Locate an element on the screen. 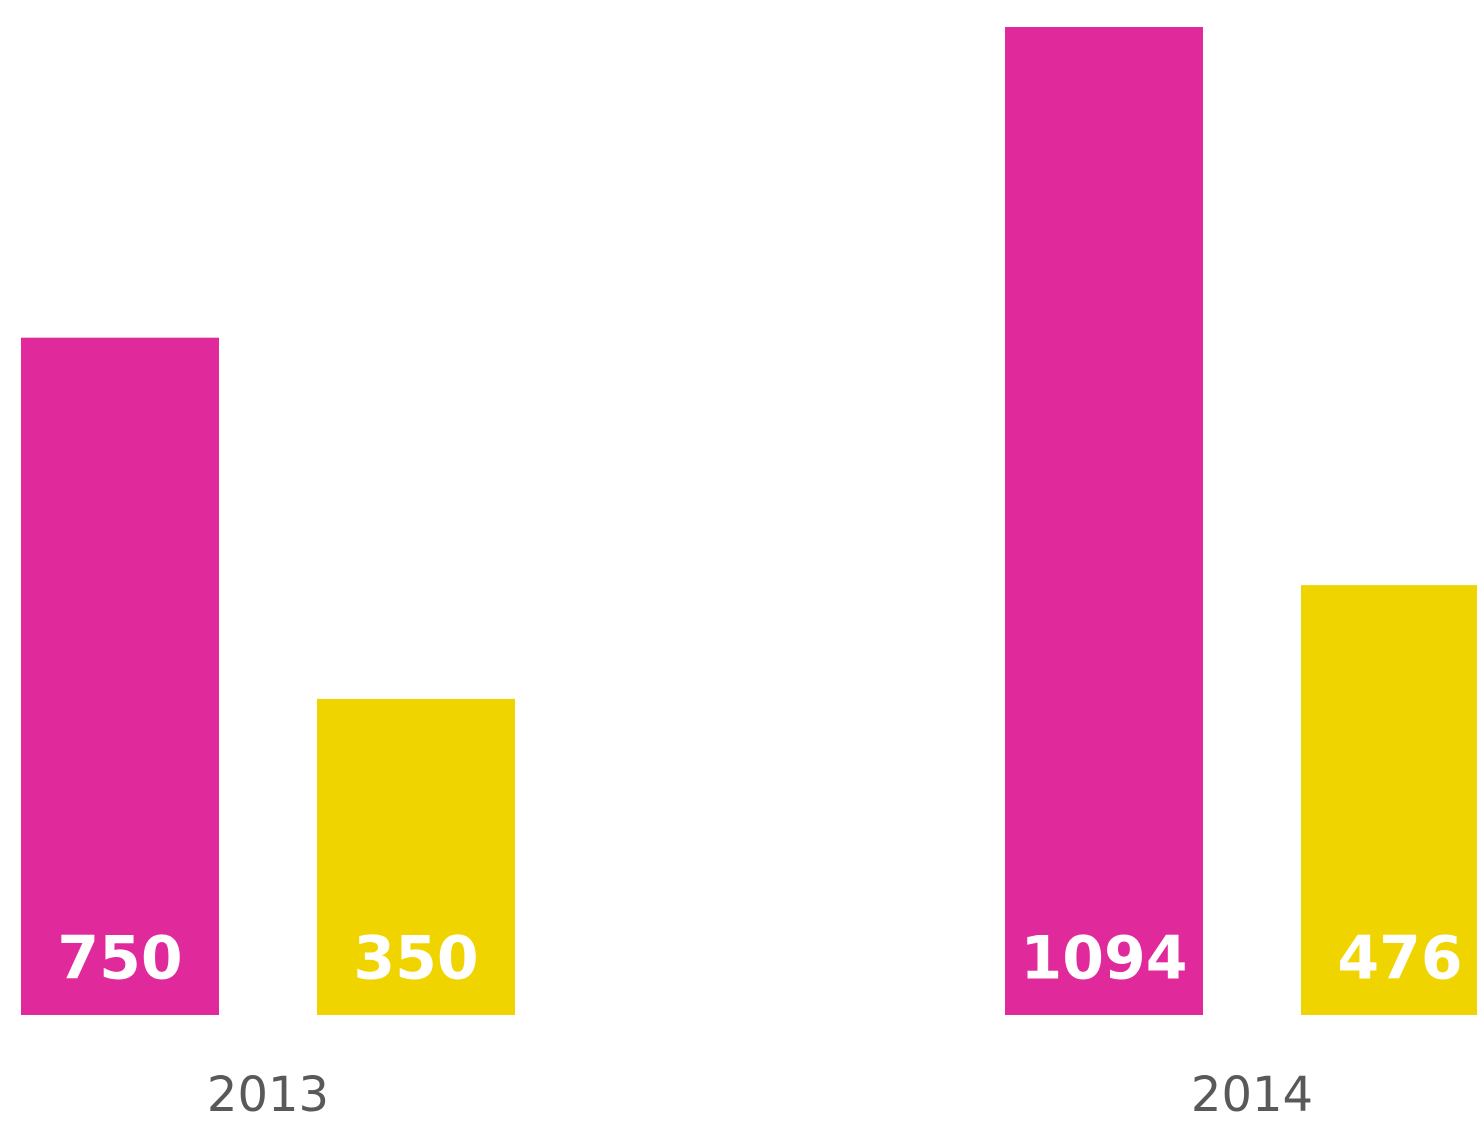 The width and height of the screenshot is (1477, 1121). category-label: 2014 is located at coordinates (1252, 1094).